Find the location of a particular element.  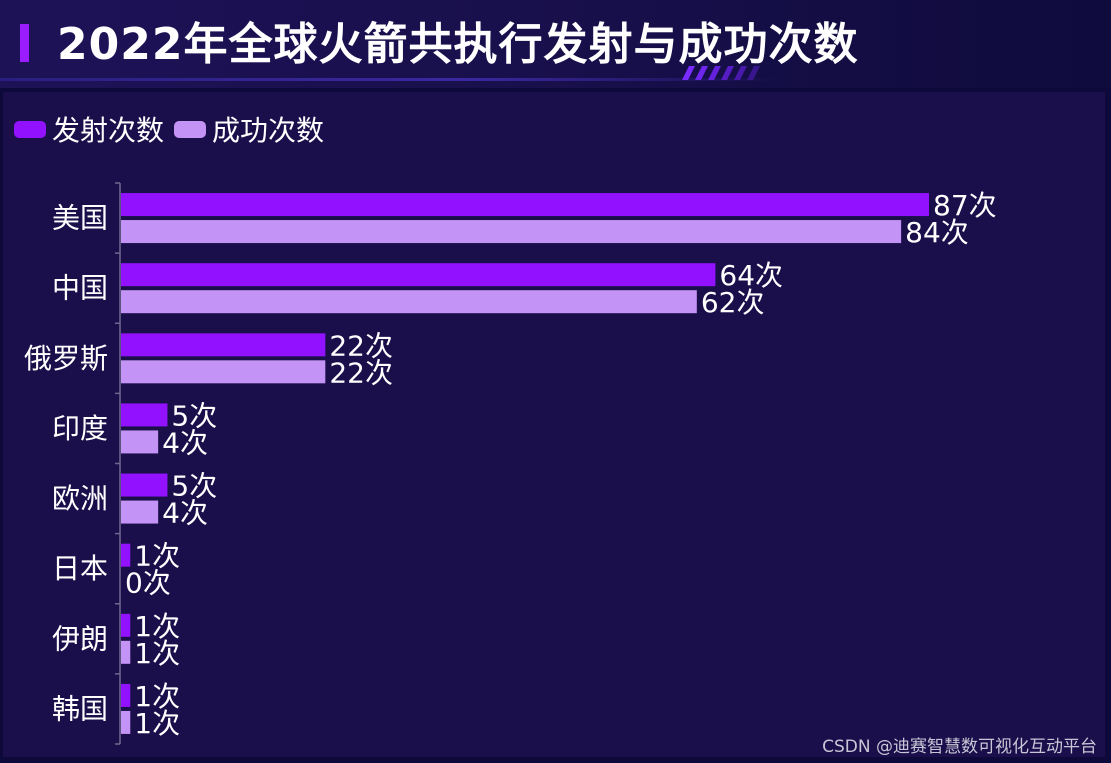

header-stripes-decoration is located at coordinates (721, 73).